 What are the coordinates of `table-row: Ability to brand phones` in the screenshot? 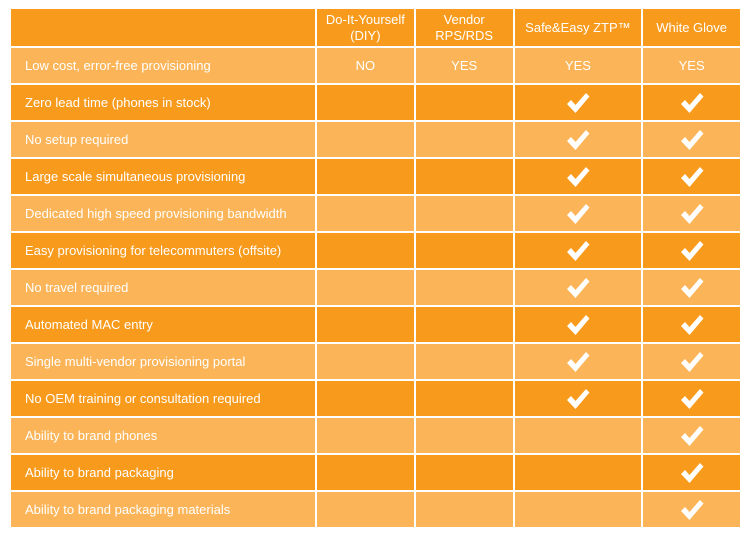 It's located at (375, 435).